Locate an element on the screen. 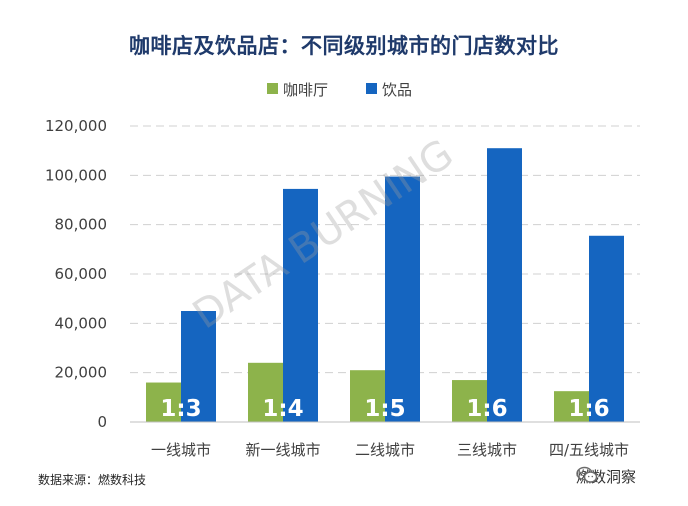 The width and height of the screenshot is (688, 506). y-axis-ticks: 0 20,000 40,000 60,000 80,000 100,000 120,000 is located at coordinates (76, 274).